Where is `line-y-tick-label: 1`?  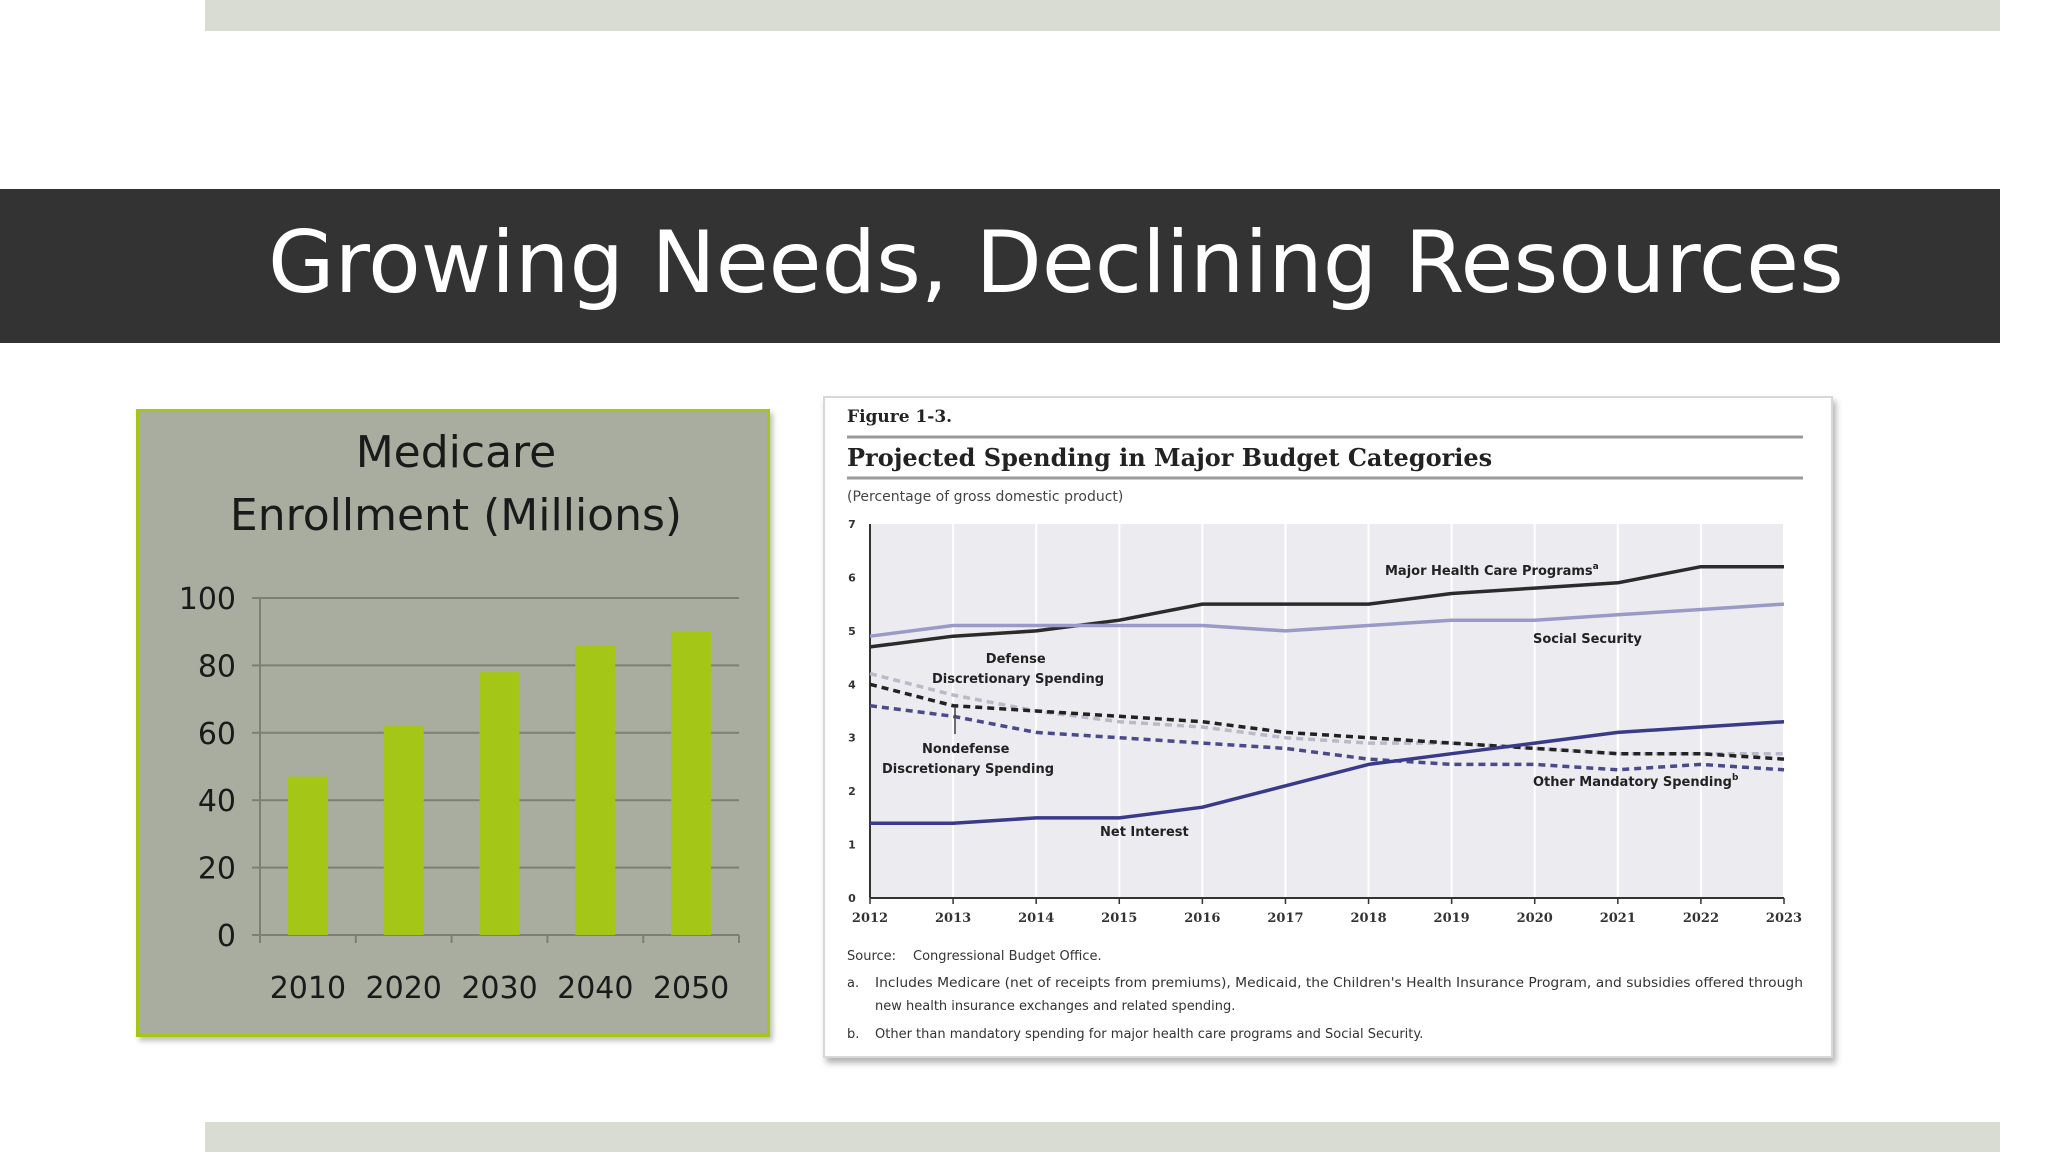 line-y-tick-label: 1 is located at coordinates (852, 845).